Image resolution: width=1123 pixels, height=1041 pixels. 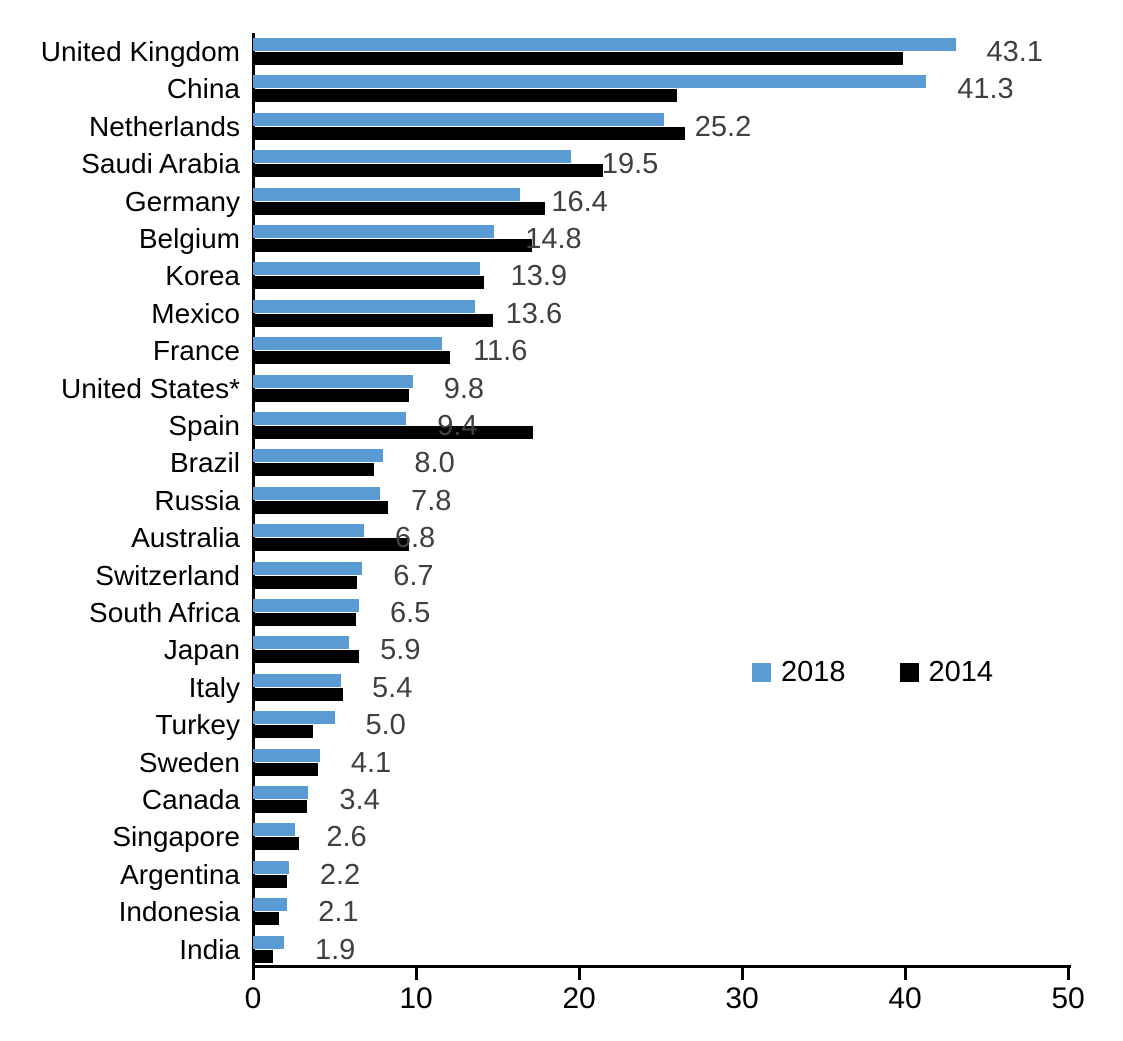 What do you see at coordinates (140, 51) in the screenshot?
I see `category-label-united-kingdom: United Kingdom` at bounding box center [140, 51].